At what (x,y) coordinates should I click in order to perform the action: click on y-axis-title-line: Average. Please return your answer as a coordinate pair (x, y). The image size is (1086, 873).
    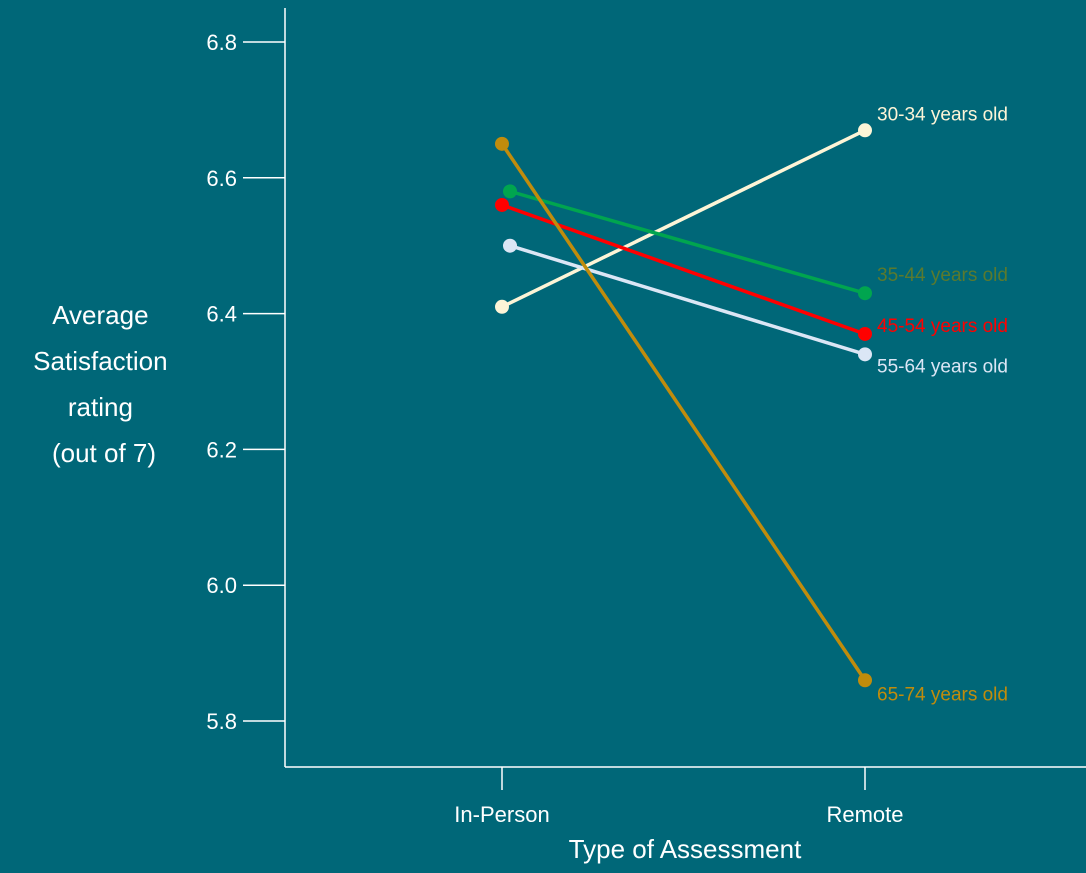
    Looking at the image, I should click on (100, 315).